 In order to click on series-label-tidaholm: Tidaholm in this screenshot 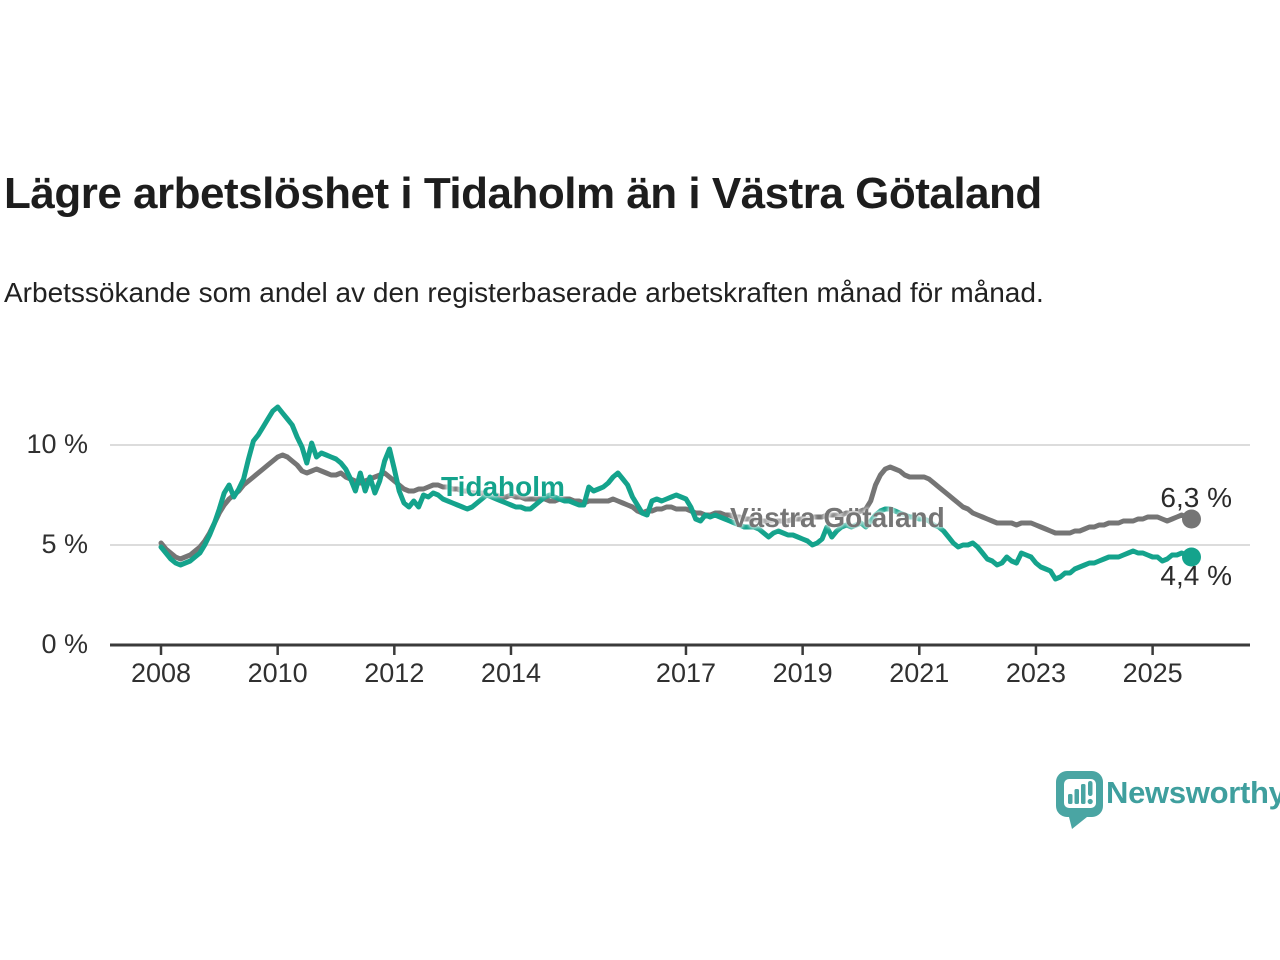, I will do `click(503, 486)`.